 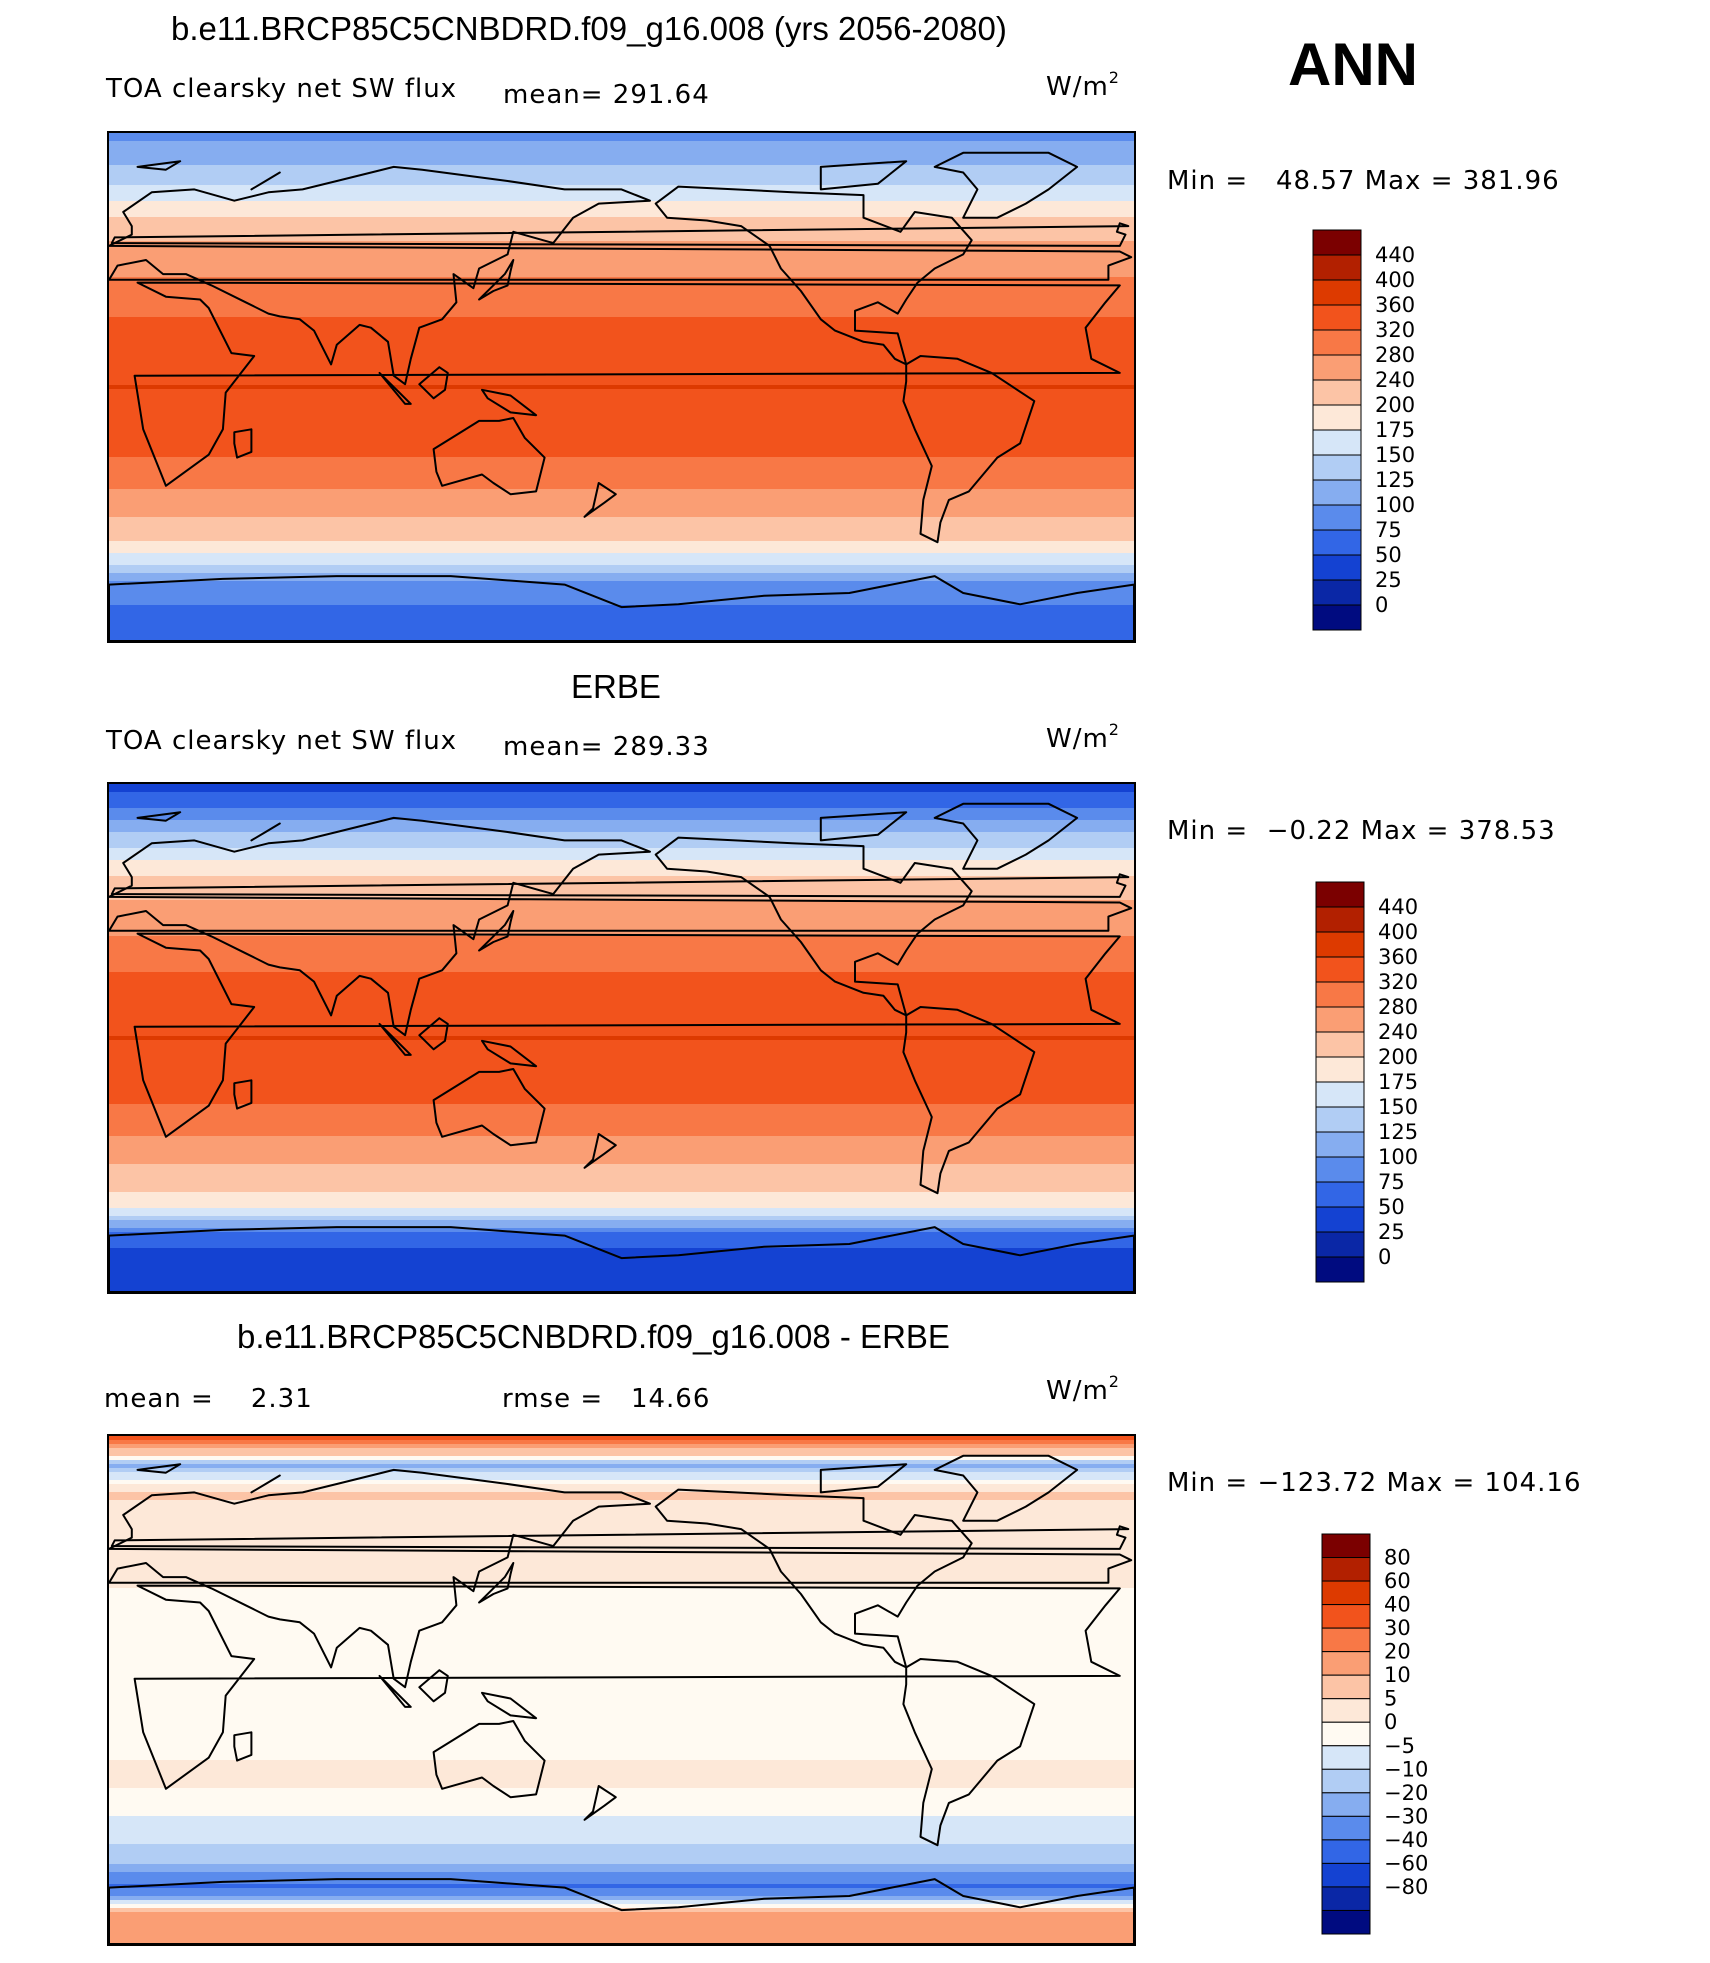 What do you see at coordinates (1406, 1793) in the screenshot?
I see `colorbar-tick-label: −20` at bounding box center [1406, 1793].